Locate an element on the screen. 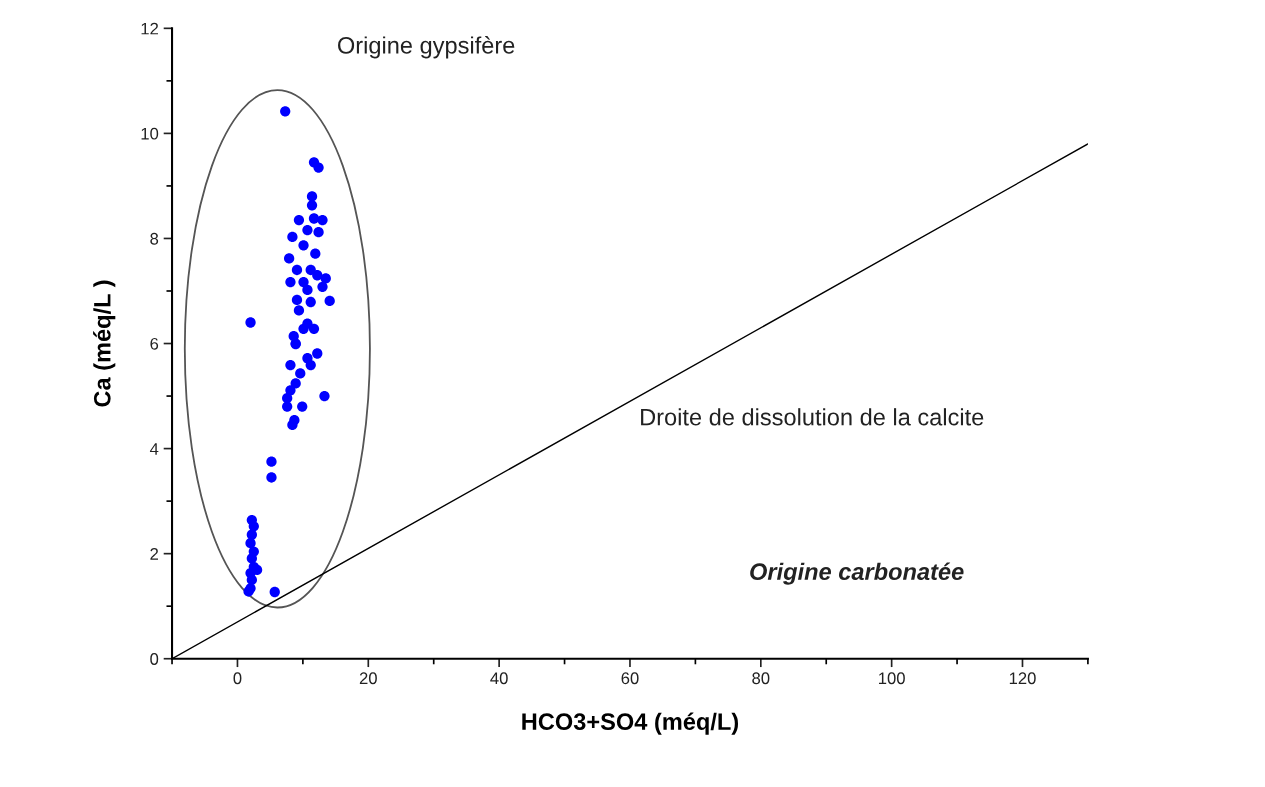 This screenshot has height=787, width=1265. y-tick-label: 4 is located at coordinates (154, 449).